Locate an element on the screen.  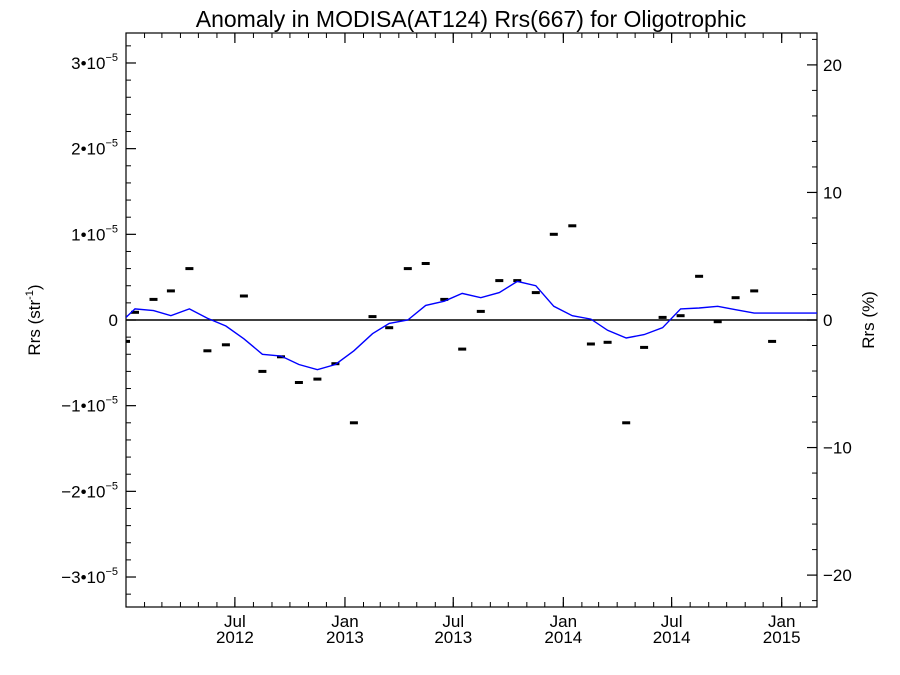
y-axis-left: 3•10−5 2•10−5 1•10−5 0 −1•10−5 −2•10−5 −3•10−5 is located at coordinates (98, 320).